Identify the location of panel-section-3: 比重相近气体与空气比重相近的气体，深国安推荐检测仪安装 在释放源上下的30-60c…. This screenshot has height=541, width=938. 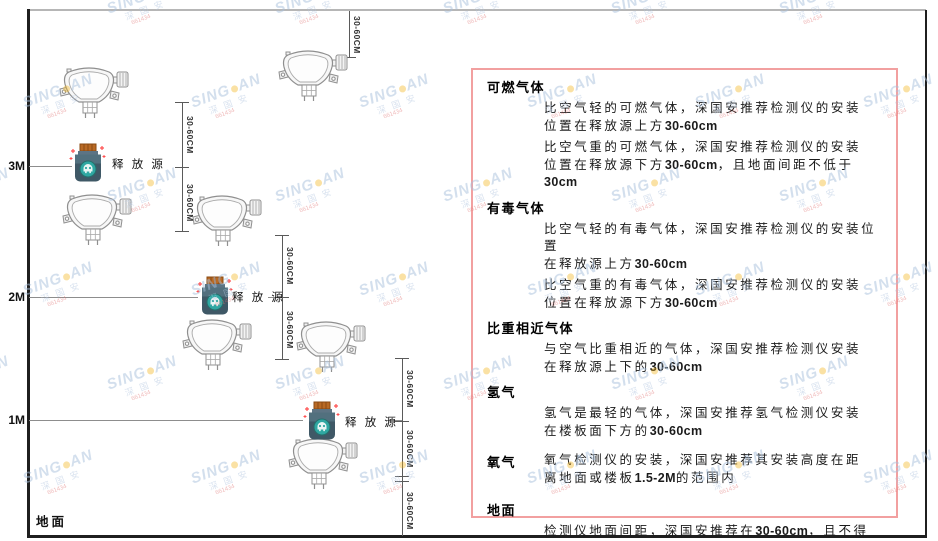
(685, 348).